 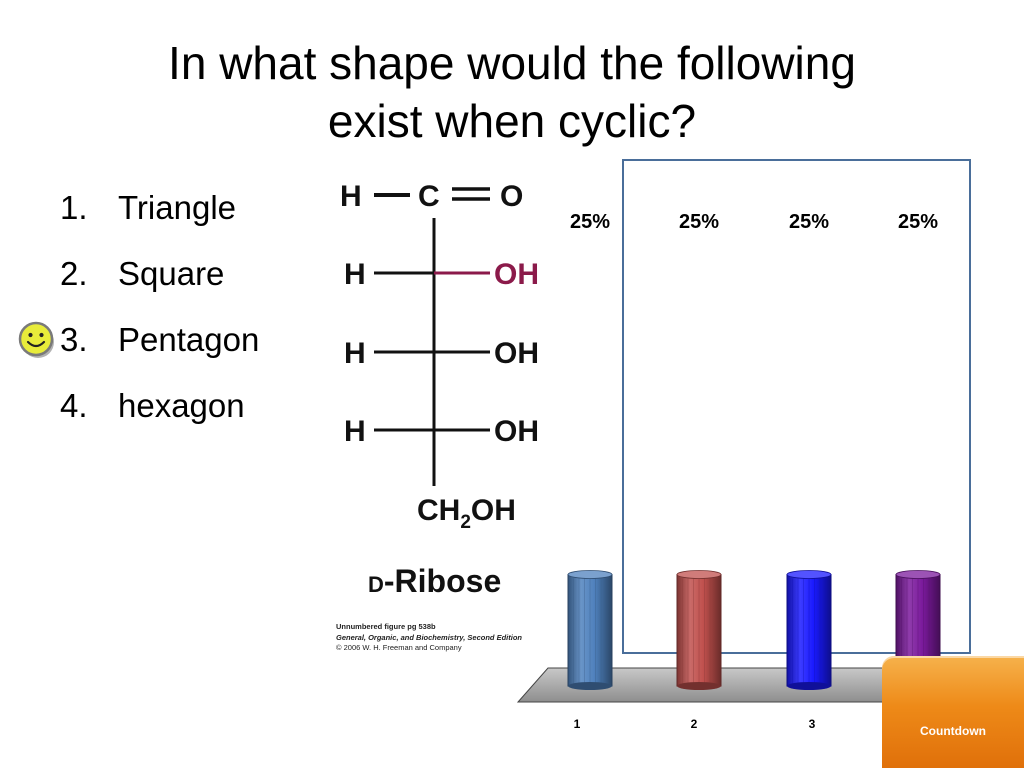 What do you see at coordinates (429, 196) in the screenshot?
I see `atom-c-top: C` at bounding box center [429, 196].